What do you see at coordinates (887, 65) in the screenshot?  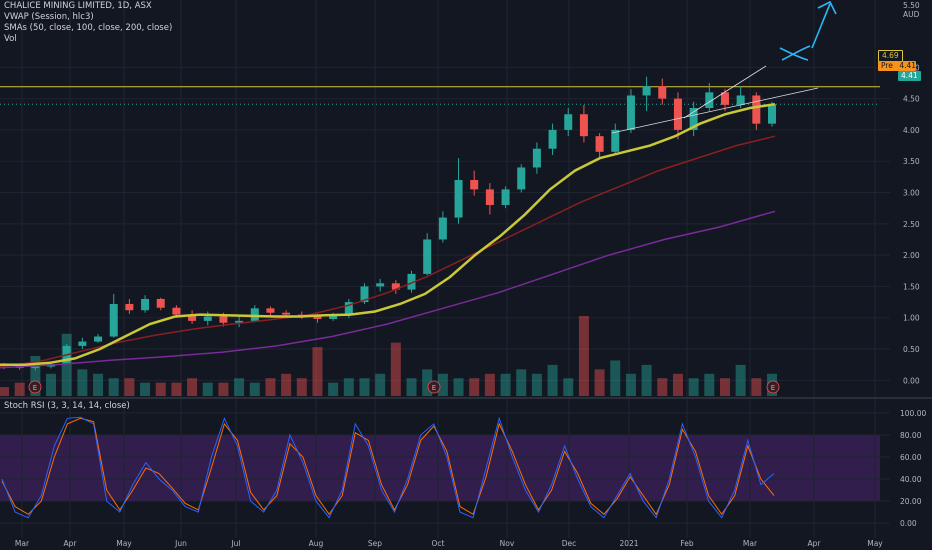 I see `pre-market-prefix: Pre` at bounding box center [887, 65].